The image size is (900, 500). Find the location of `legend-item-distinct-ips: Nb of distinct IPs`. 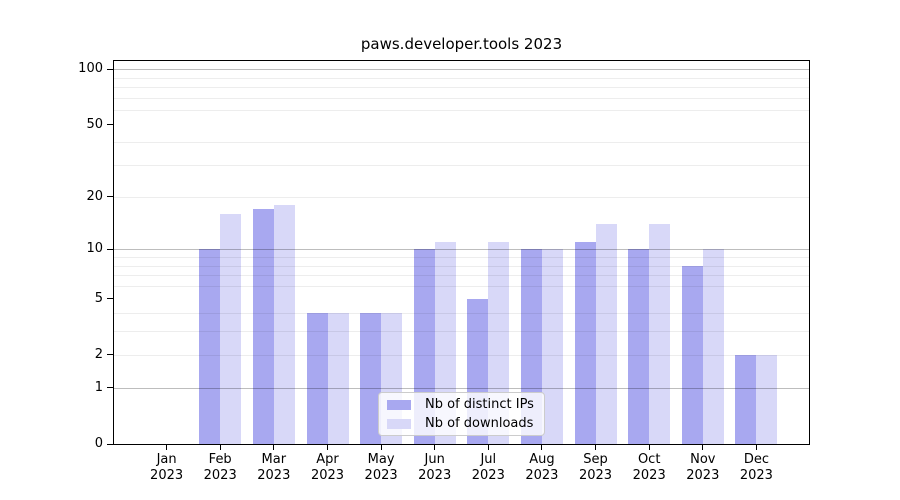

legend-item-distinct-ips: Nb of distinct IPs is located at coordinates (461, 404).